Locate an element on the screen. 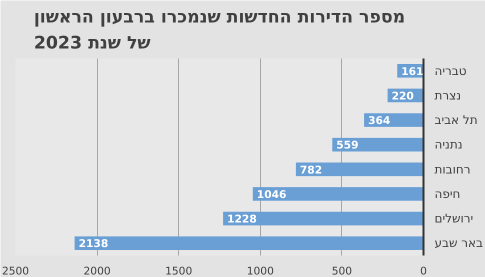 The image size is (485, 277). data-label: 2138 is located at coordinates (93, 243).